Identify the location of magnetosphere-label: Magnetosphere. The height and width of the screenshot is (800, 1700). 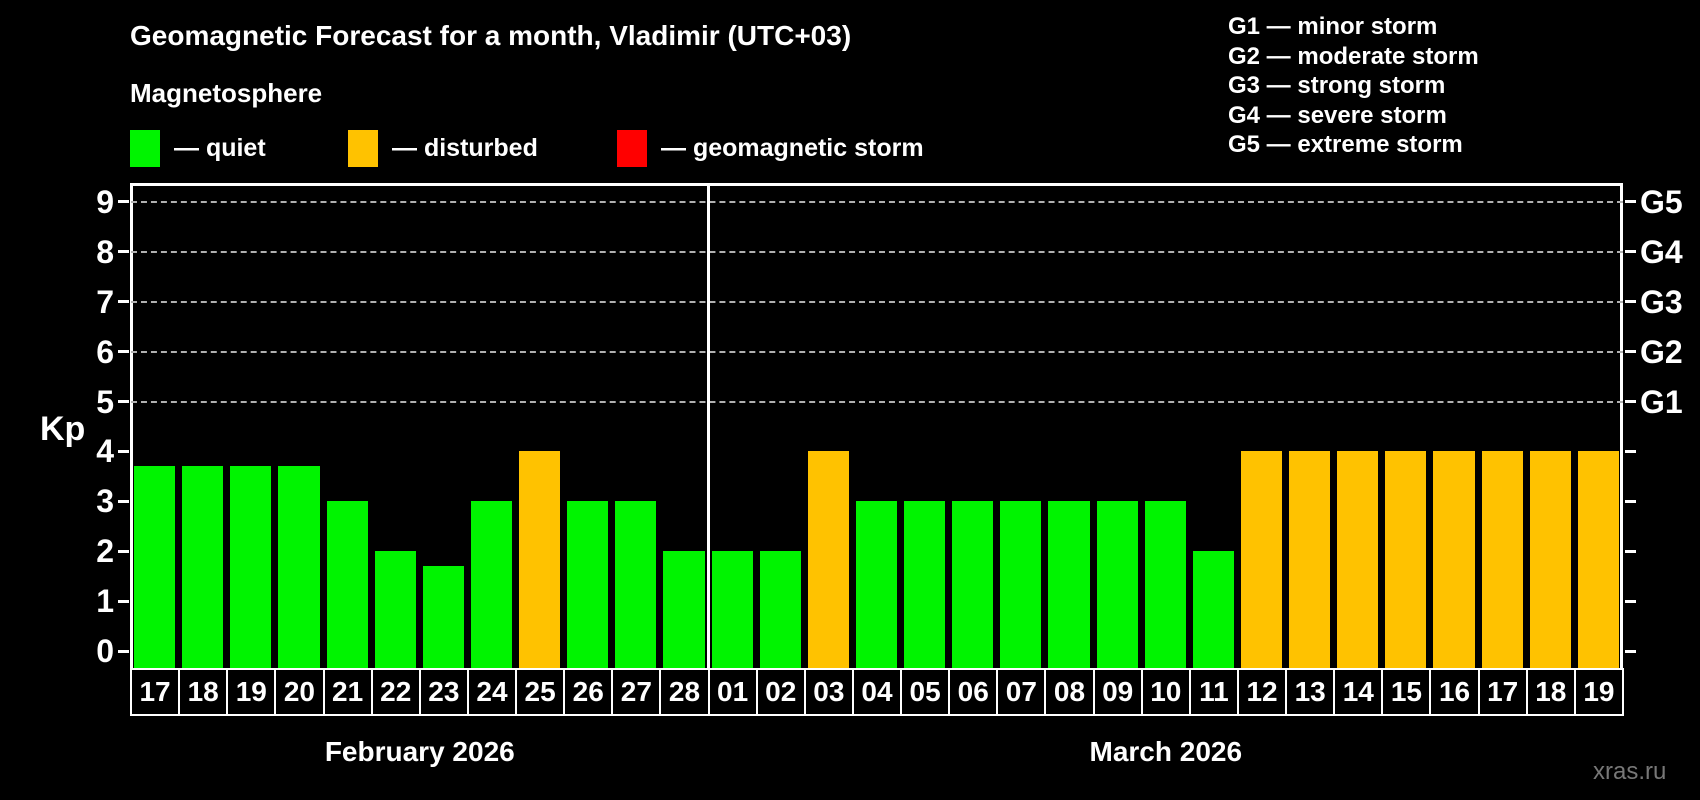
(226, 93).